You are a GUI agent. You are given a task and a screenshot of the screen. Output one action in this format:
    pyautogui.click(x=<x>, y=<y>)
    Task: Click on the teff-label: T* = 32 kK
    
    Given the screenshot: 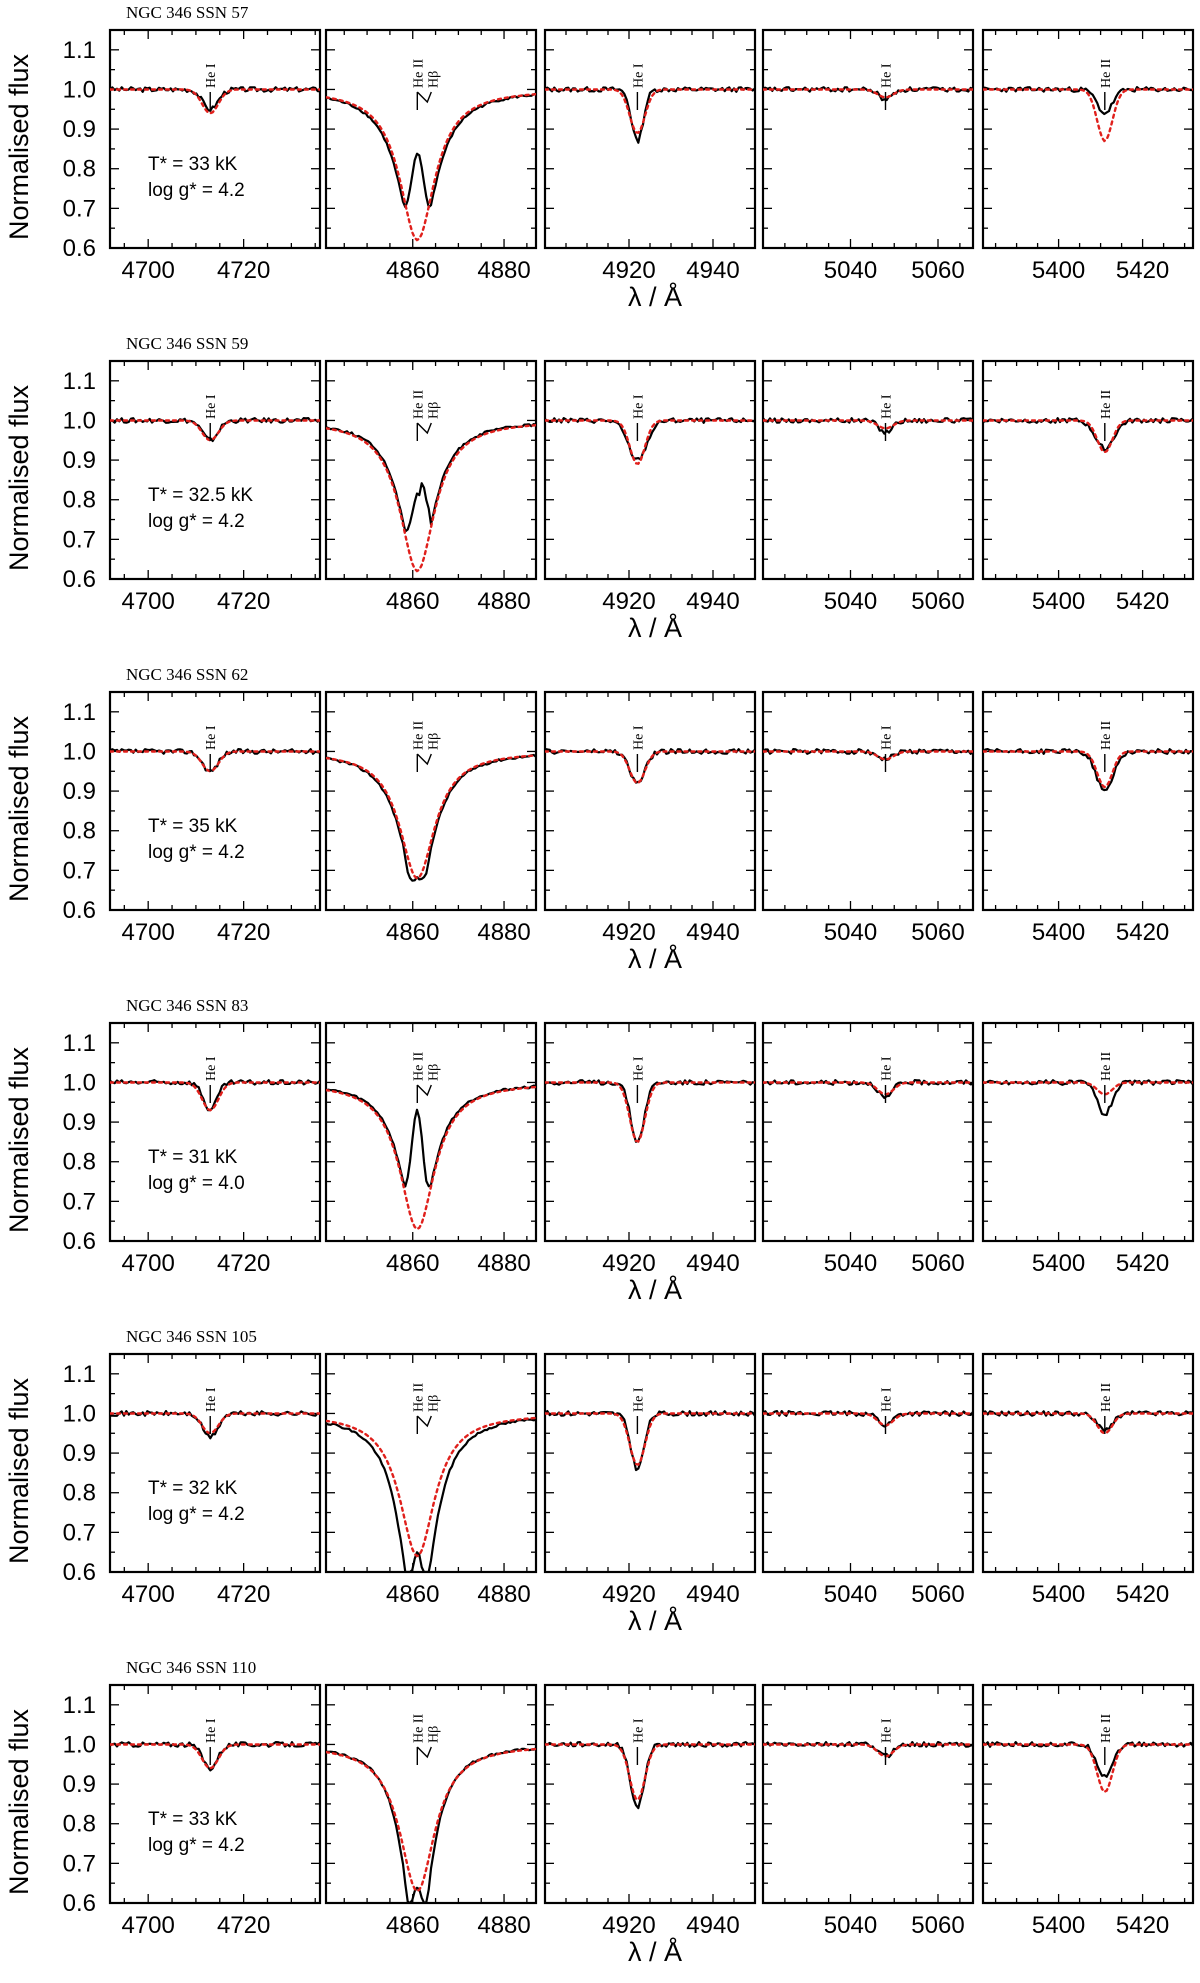 What is the action you would take?
    pyautogui.click(x=193, y=1488)
    